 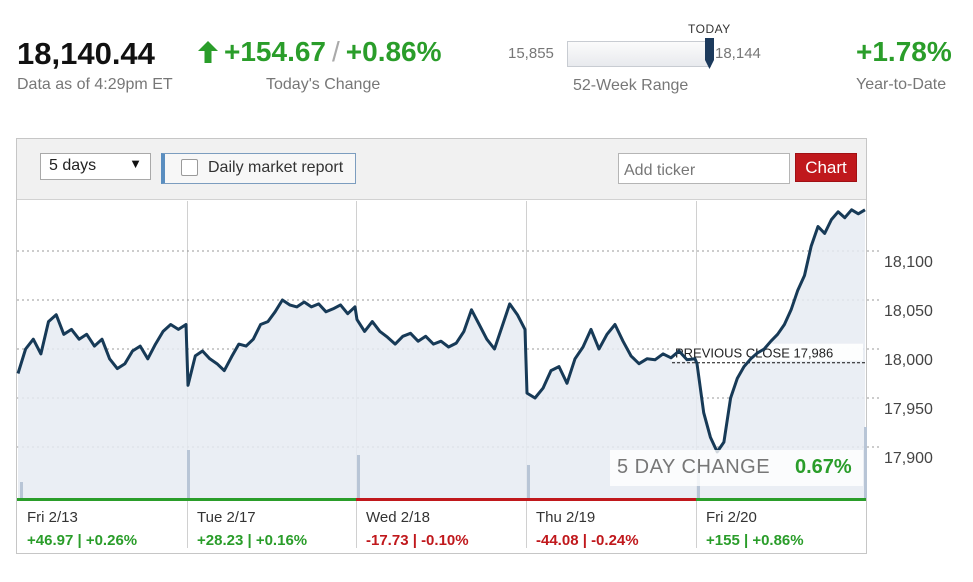 I want to click on day-change: -17.73 | -0.10%, so click(x=417, y=540).